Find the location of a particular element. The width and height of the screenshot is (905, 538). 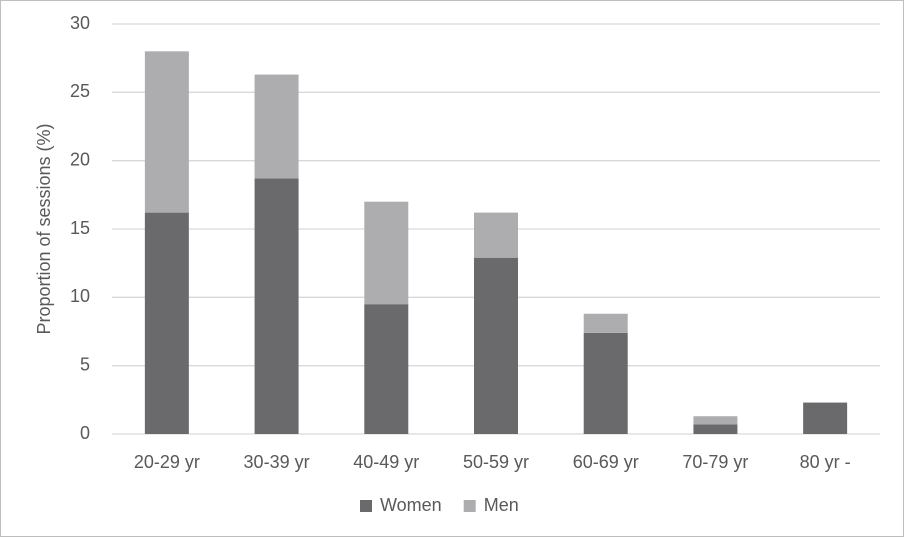

x-tick-label: 30-39 yr is located at coordinates (277, 462).